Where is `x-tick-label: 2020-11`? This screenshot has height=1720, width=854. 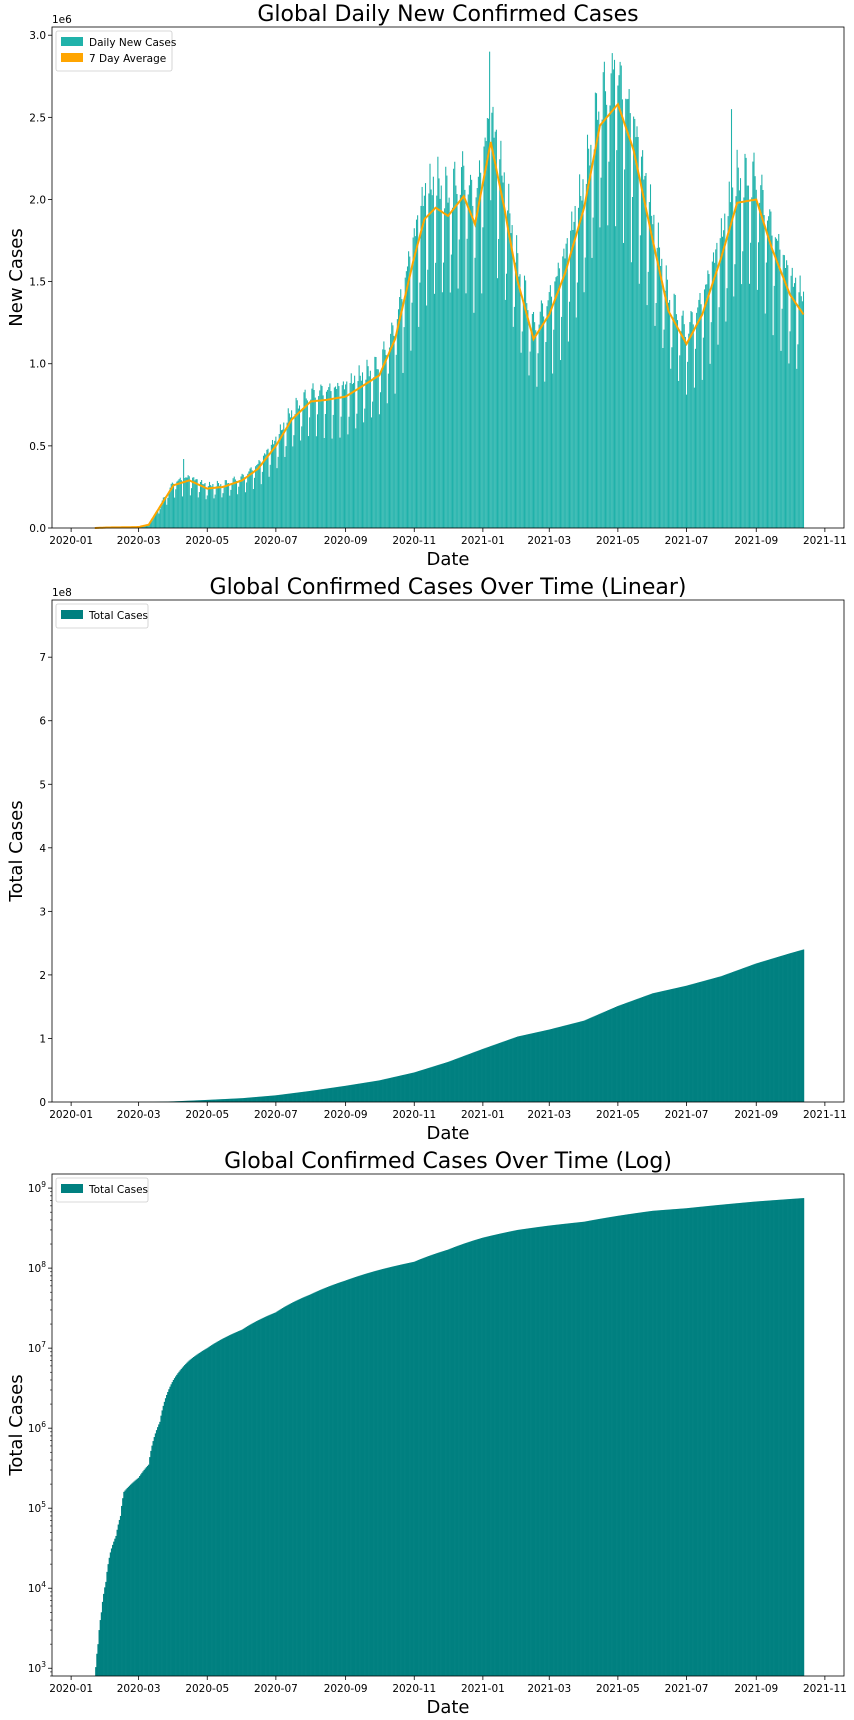
x-tick-label: 2020-11 is located at coordinates (414, 1115).